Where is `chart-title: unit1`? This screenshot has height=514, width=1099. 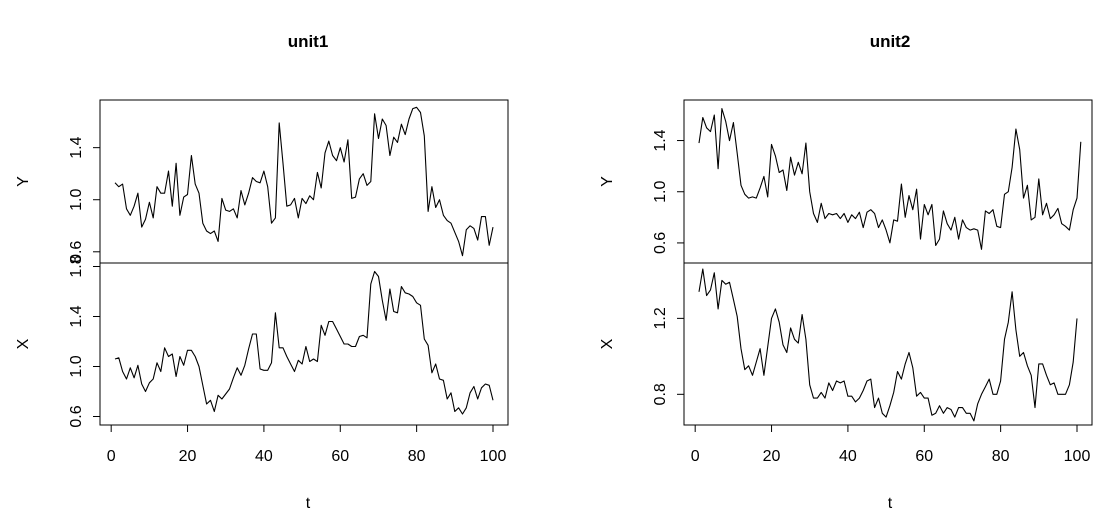 chart-title: unit1 is located at coordinates (308, 41).